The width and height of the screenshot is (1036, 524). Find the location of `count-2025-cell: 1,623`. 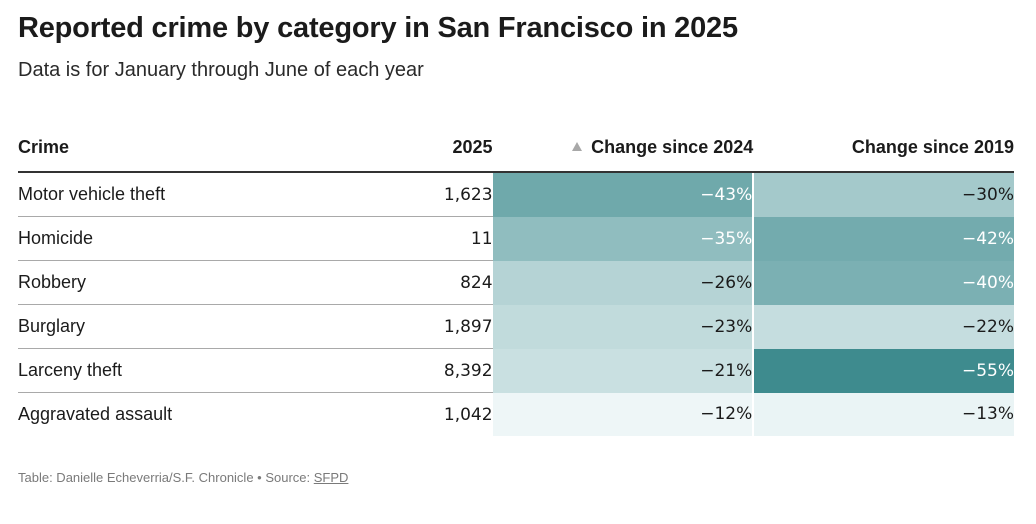

count-2025-cell: 1,623 is located at coordinates (403, 194).